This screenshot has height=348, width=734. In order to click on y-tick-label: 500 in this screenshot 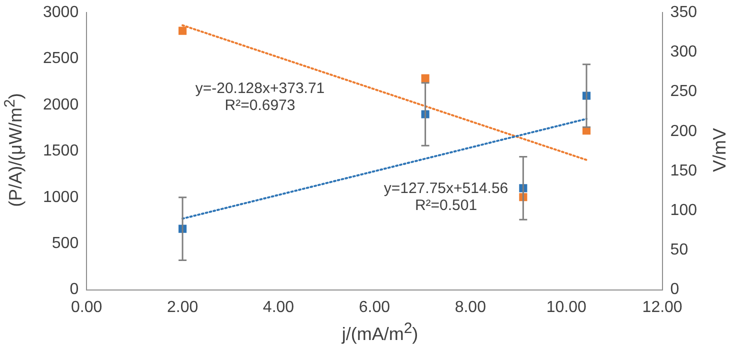, I will do `click(65, 243)`.